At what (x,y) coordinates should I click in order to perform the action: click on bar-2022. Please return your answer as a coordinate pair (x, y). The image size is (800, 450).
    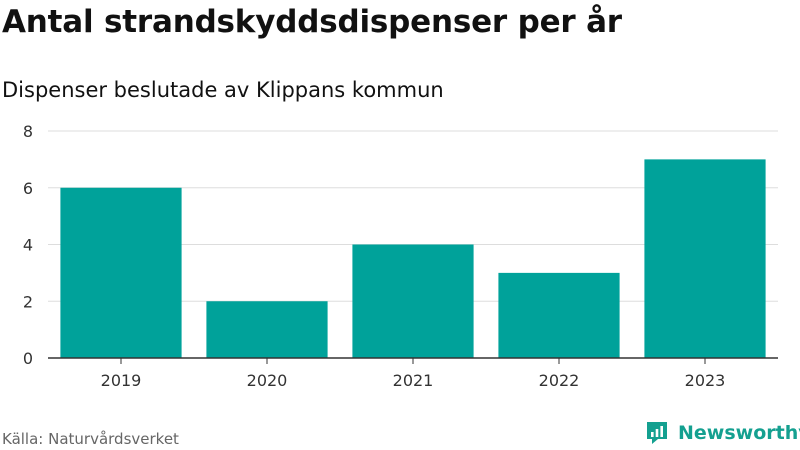
    Looking at the image, I should click on (559, 315).